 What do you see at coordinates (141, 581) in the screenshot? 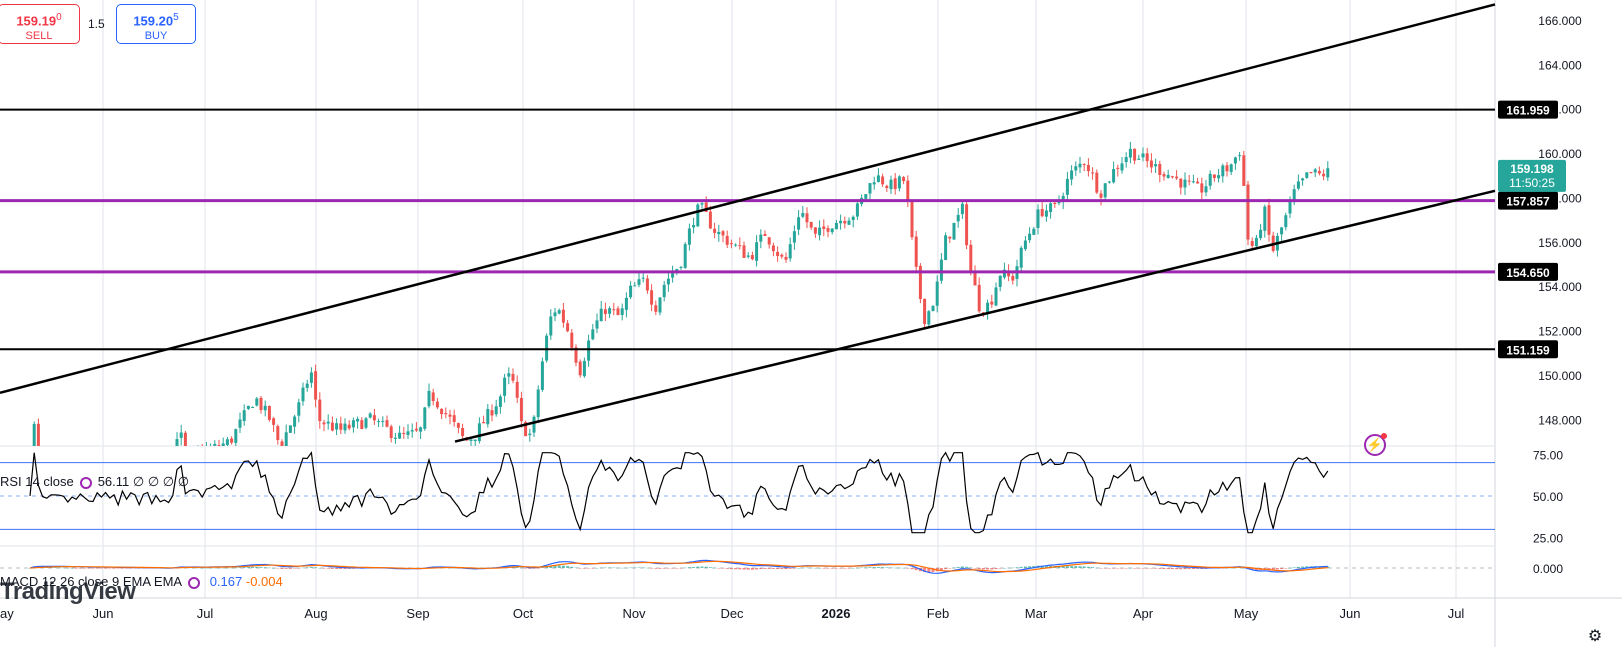
I see `macd-legend: MACD 12 26 close 9 EMA EMA 0.167 -0.004` at bounding box center [141, 581].